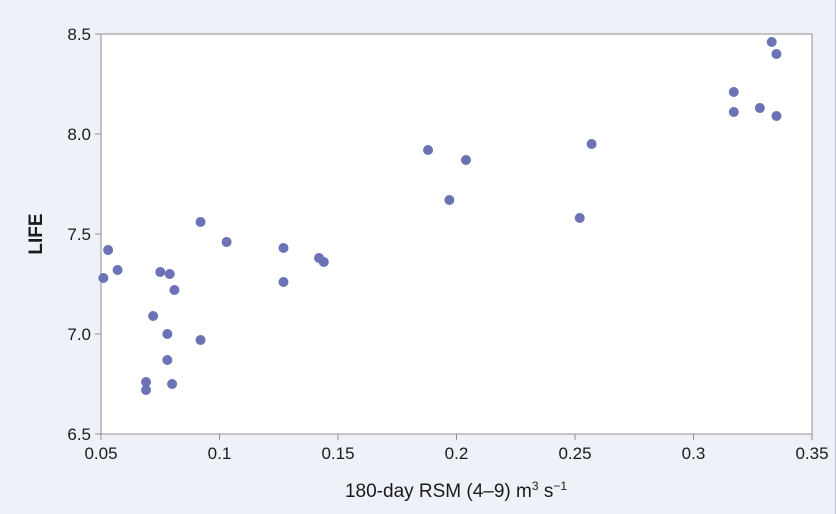 The height and width of the screenshot is (514, 836). I want to click on x-tick-label: 0.35, so click(811, 453).